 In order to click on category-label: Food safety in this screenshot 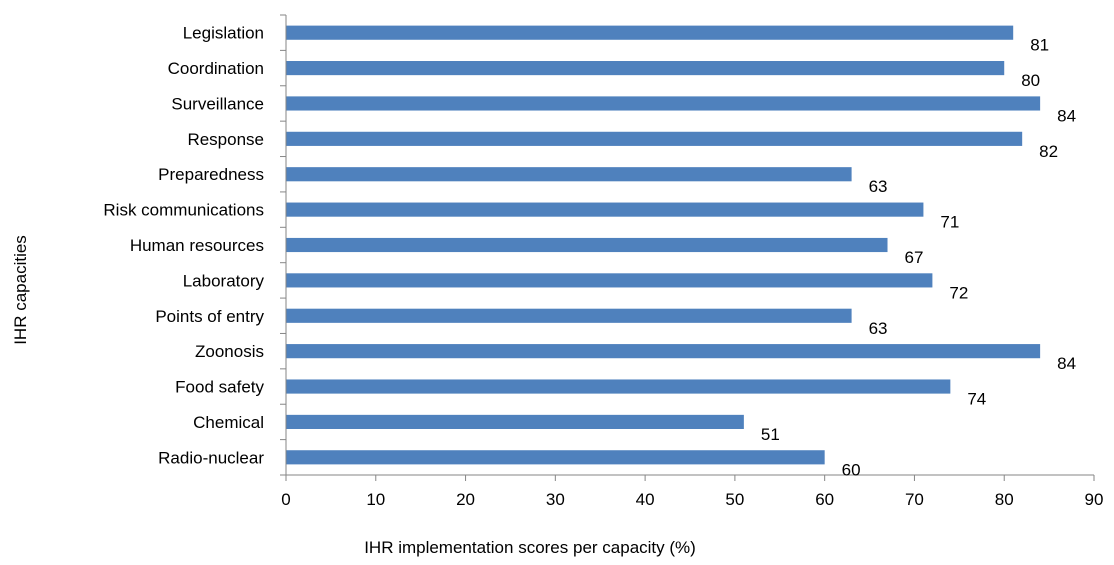, I will do `click(219, 387)`.